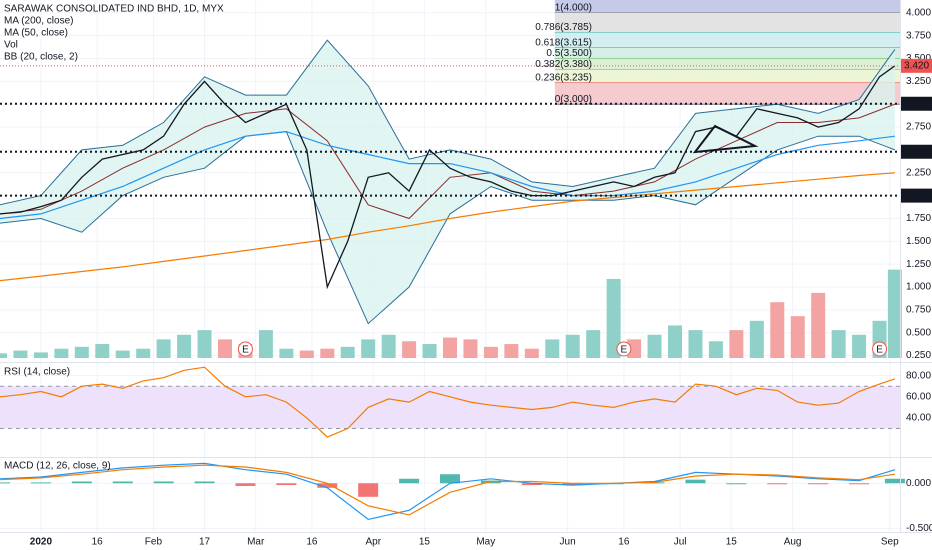 The image size is (932, 550). What do you see at coordinates (41, 57) in the screenshot?
I see `legend-entry: BB (20, close, 2)` at bounding box center [41, 57].